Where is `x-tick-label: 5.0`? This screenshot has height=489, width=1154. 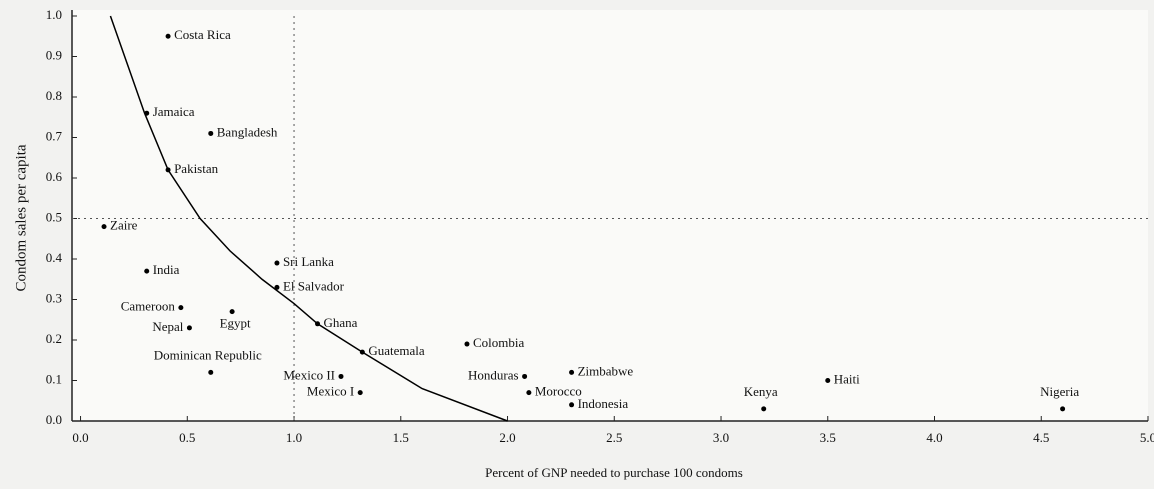
x-tick-label: 5.0 is located at coordinates (1147, 437).